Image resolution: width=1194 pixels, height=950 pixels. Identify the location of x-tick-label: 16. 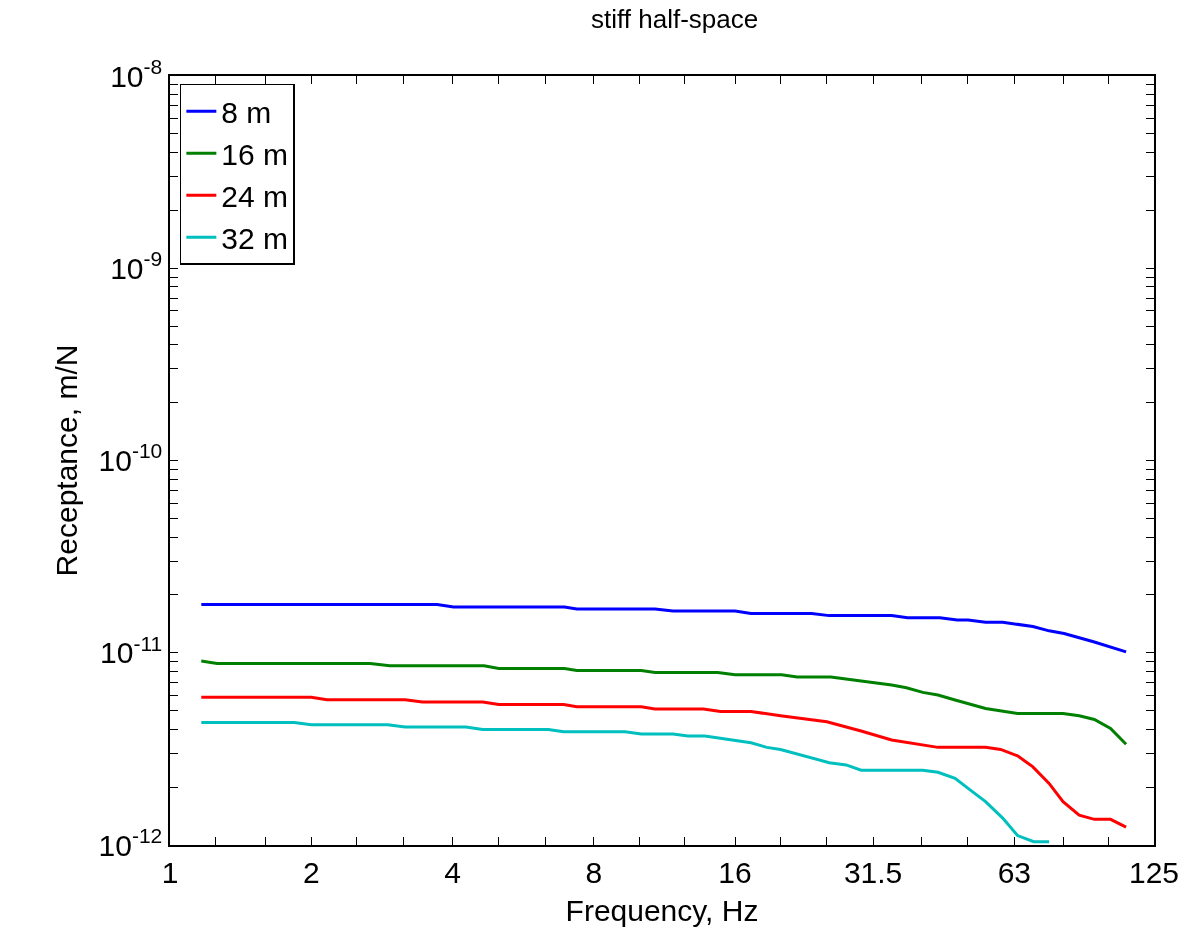
(735, 872).